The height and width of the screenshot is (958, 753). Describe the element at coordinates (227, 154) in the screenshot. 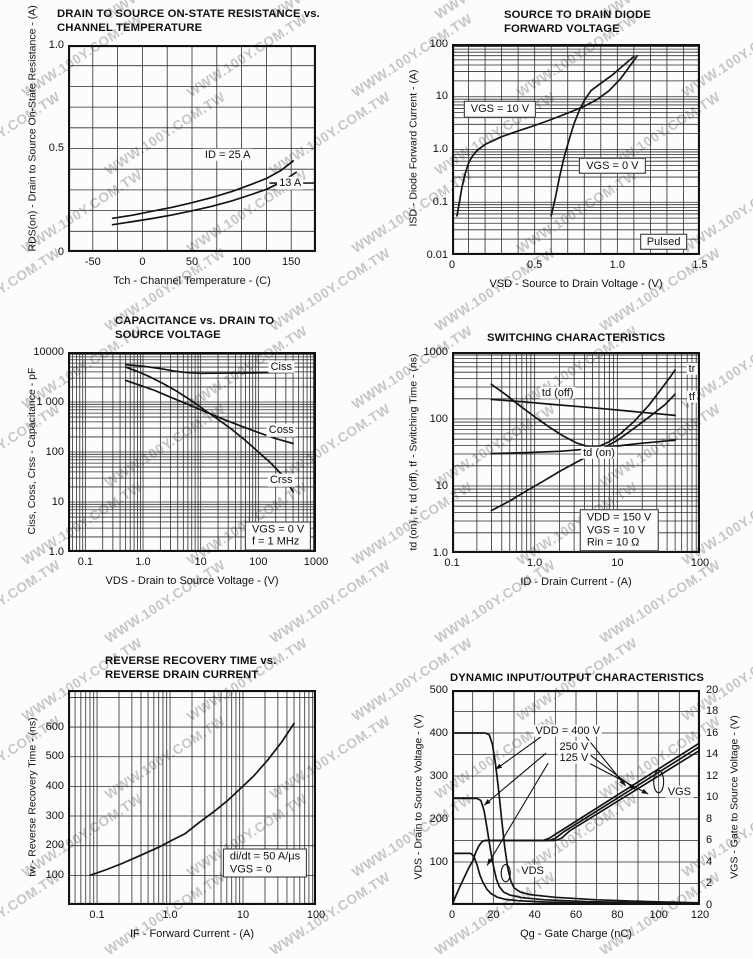

I see `curve-label: ID = 25 A` at that location.